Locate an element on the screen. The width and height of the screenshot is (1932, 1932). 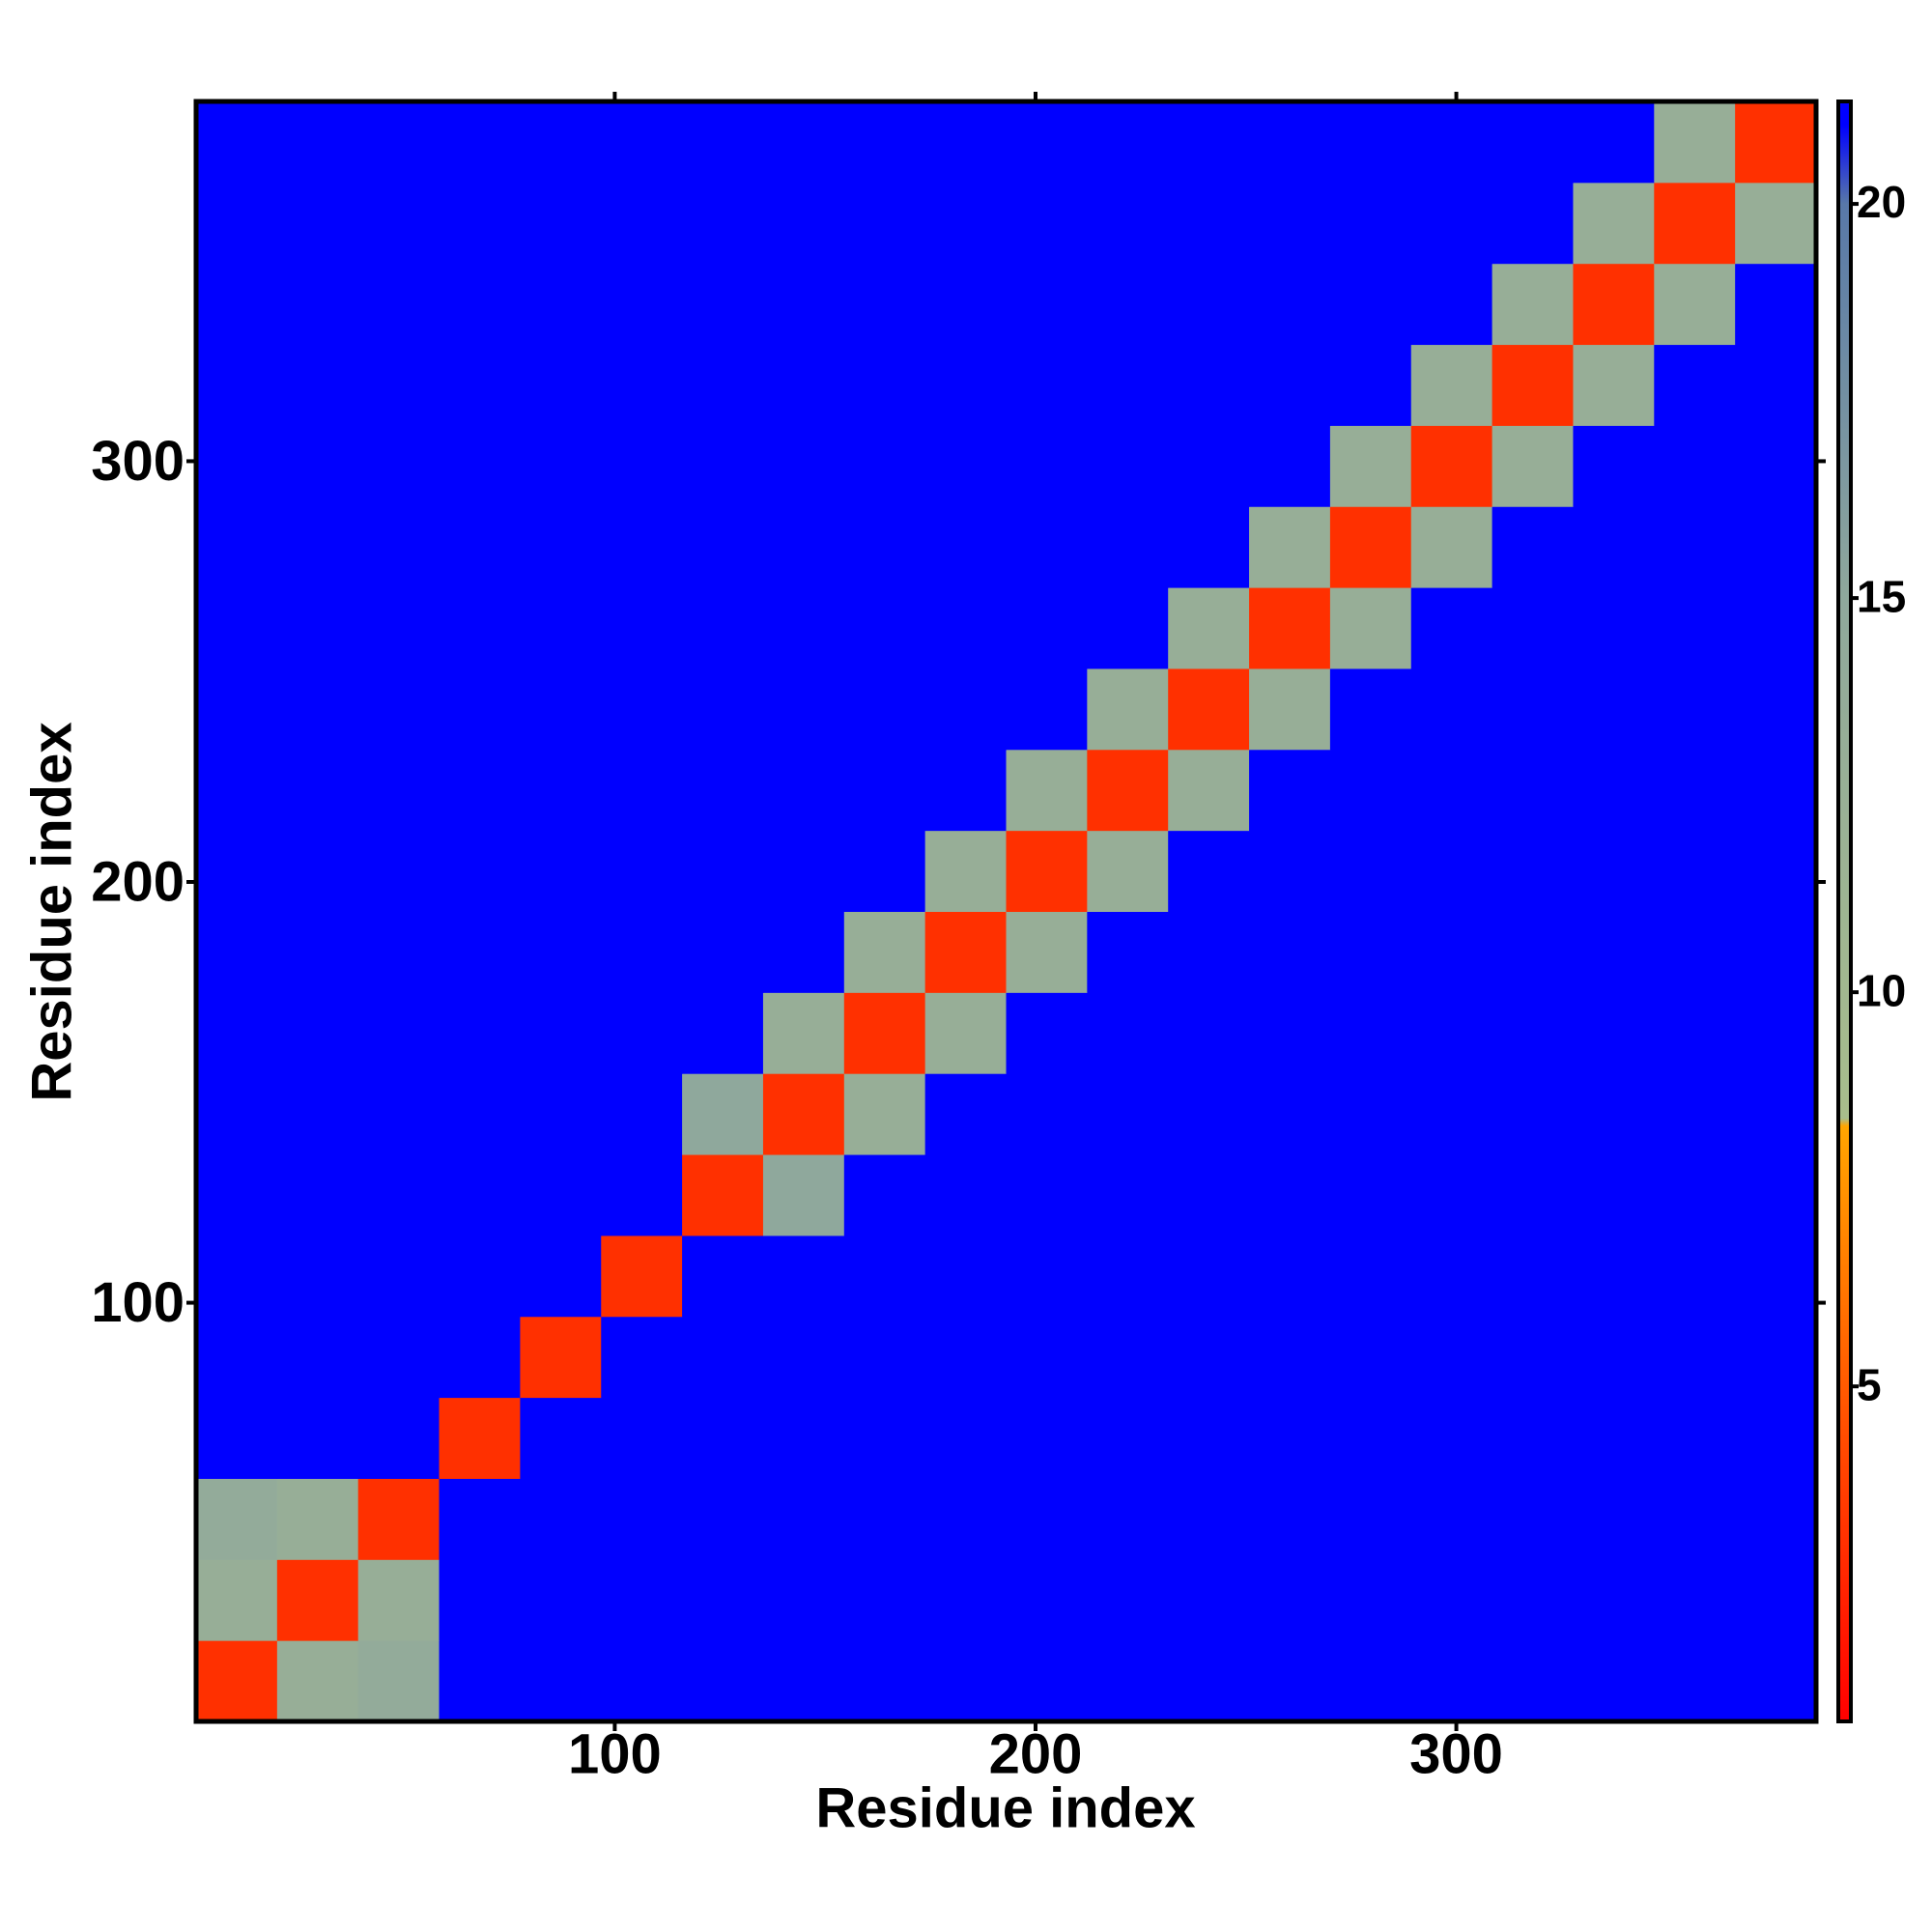
y-axis-label: Residue index is located at coordinates (51, 911).